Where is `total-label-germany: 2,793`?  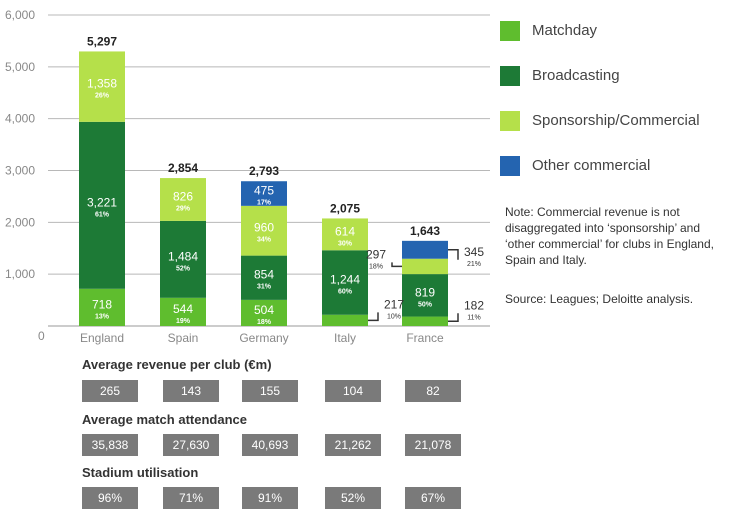
total-label-germany: 2,793 is located at coordinates (264, 171).